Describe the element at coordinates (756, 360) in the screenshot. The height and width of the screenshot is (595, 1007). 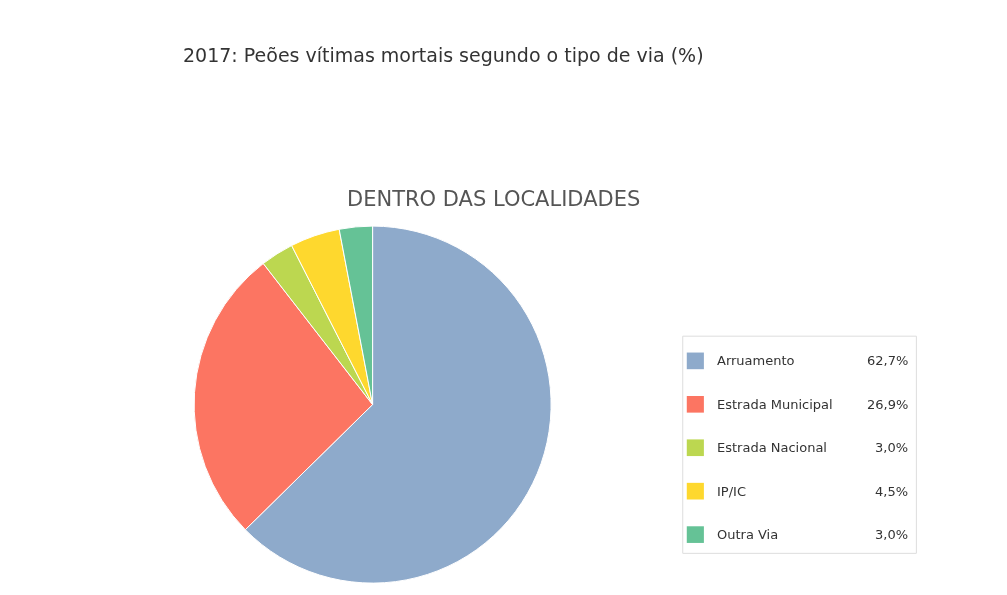
I see `legend-label: Arruamento` at that location.